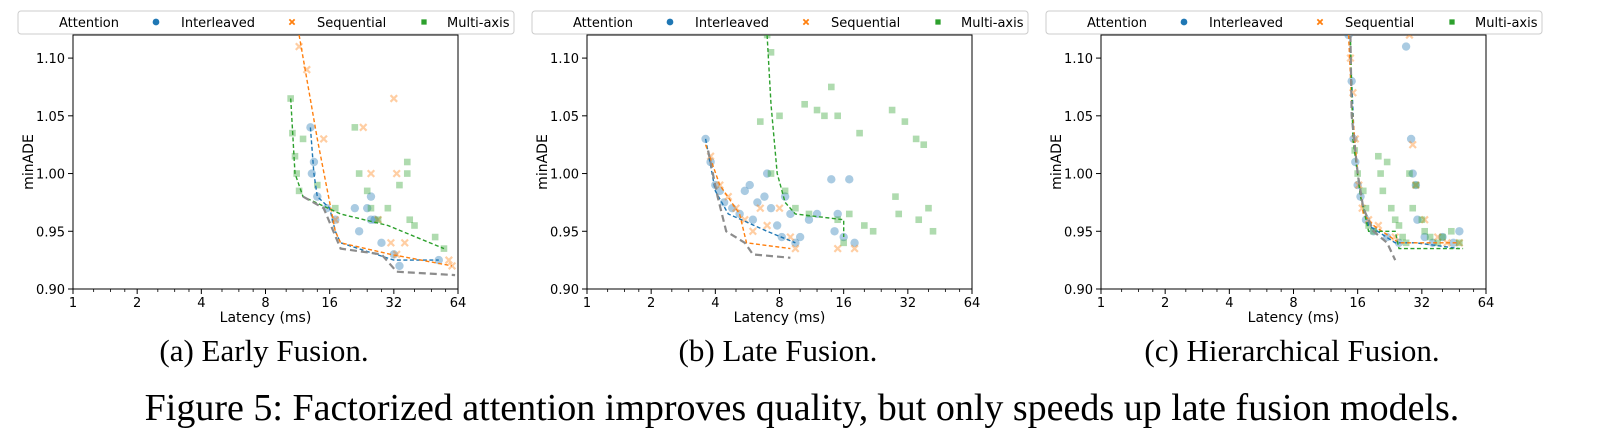 Image resolution: width=1604 pixels, height=442 pixels. I want to click on legend-label-interleaved: Interleaved, so click(218, 23).